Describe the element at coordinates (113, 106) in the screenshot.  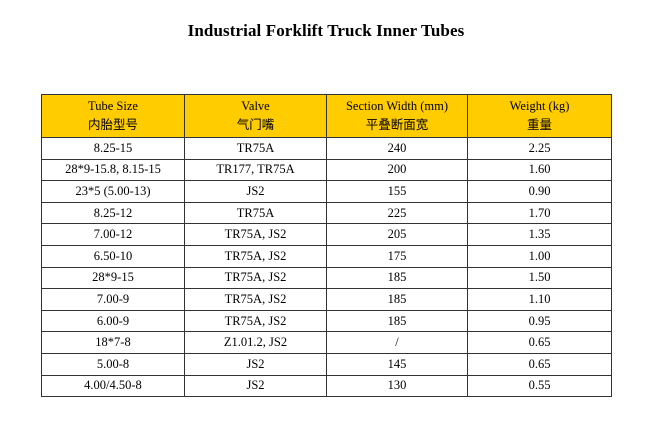
I see `header-label-en: Tube Size` at that location.